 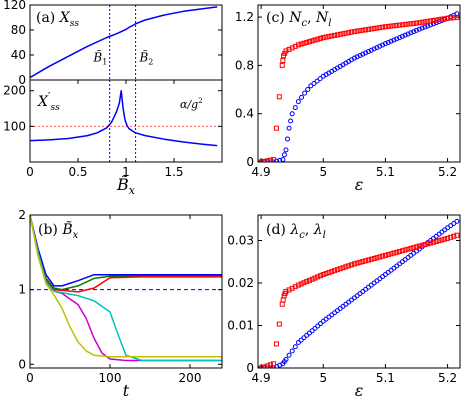 What do you see at coordinates (14, 6) in the screenshot?
I see `y-tick-label: 120` at bounding box center [14, 6].